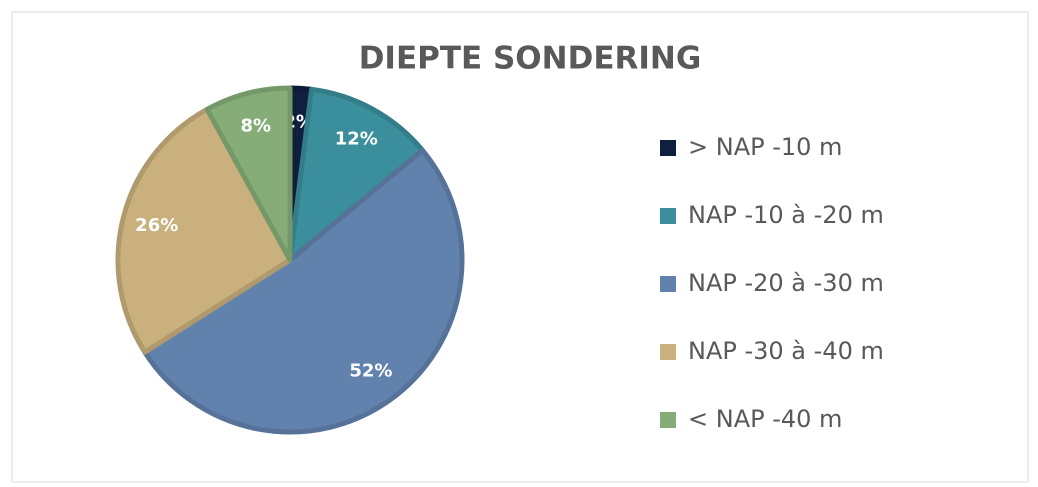 The width and height of the screenshot is (1038, 487). Describe the element at coordinates (530, 59) in the screenshot. I see `chart-title: DIEPTE SONDERING` at that location.